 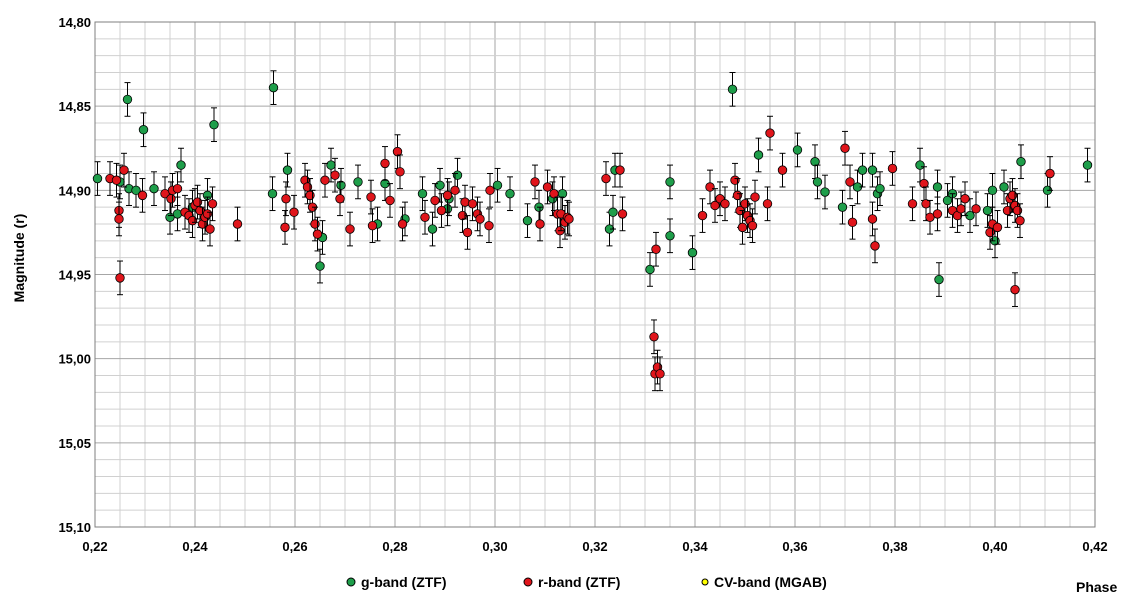 I want to click on x-tick-label: 0,34, so click(x=695, y=546).